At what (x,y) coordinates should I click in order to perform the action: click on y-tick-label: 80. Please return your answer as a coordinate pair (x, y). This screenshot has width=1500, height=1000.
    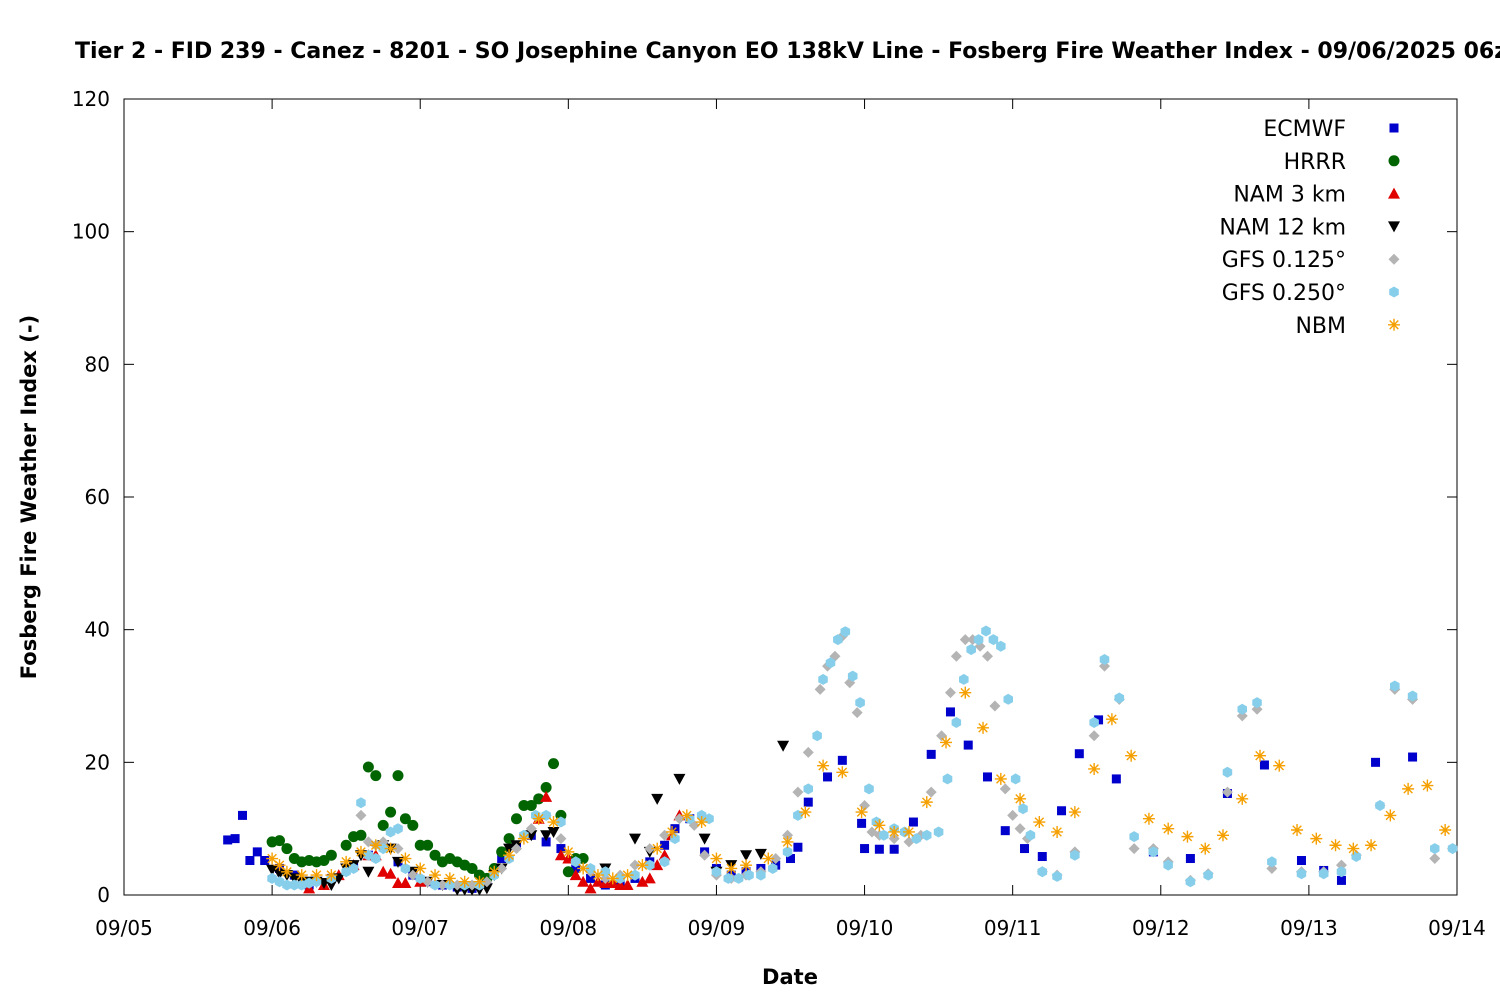
    Looking at the image, I should click on (97, 364).